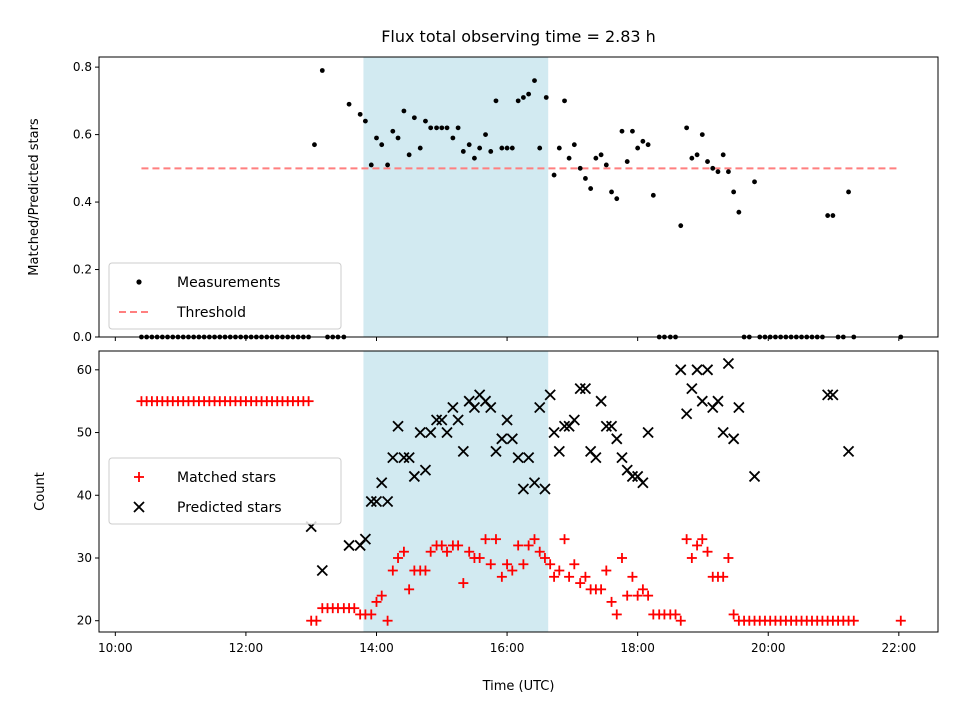  What do you see at coordinates (899, 648) in the screenshot?
I see `x-tick-label: 22:00` at bounding box center [899, 648].